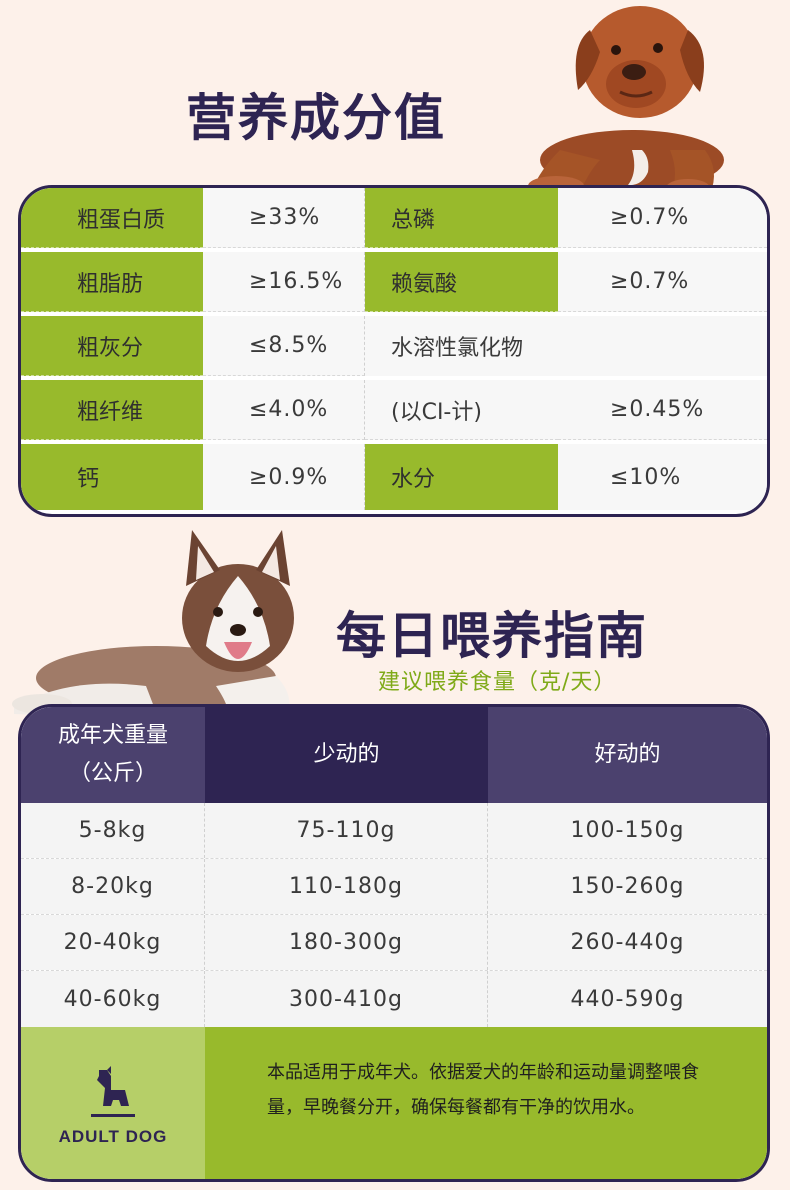 Image resolution: width=790 pixels, height=1190 pixels. Describe the element at coordinates (113, 1115) in the screenshot. I see `badge-underline` at that location.